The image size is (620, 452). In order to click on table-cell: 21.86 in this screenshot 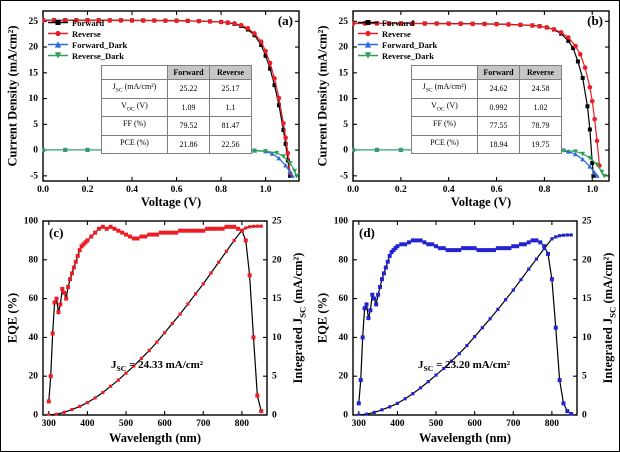, I will do `click(188, 144)`.